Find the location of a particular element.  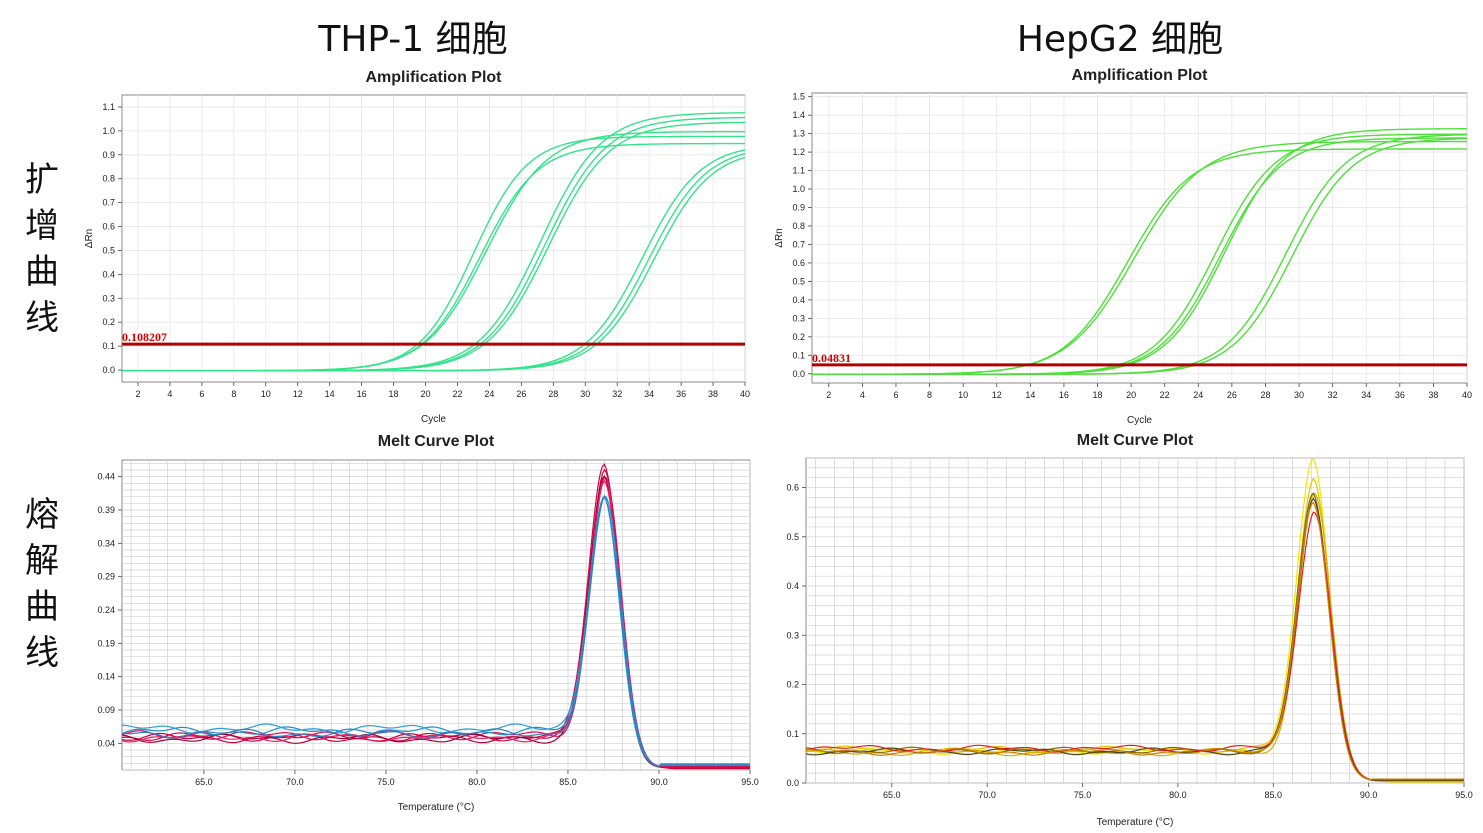

y-axis-label: ΔRn is located at coordinates (89, 238).